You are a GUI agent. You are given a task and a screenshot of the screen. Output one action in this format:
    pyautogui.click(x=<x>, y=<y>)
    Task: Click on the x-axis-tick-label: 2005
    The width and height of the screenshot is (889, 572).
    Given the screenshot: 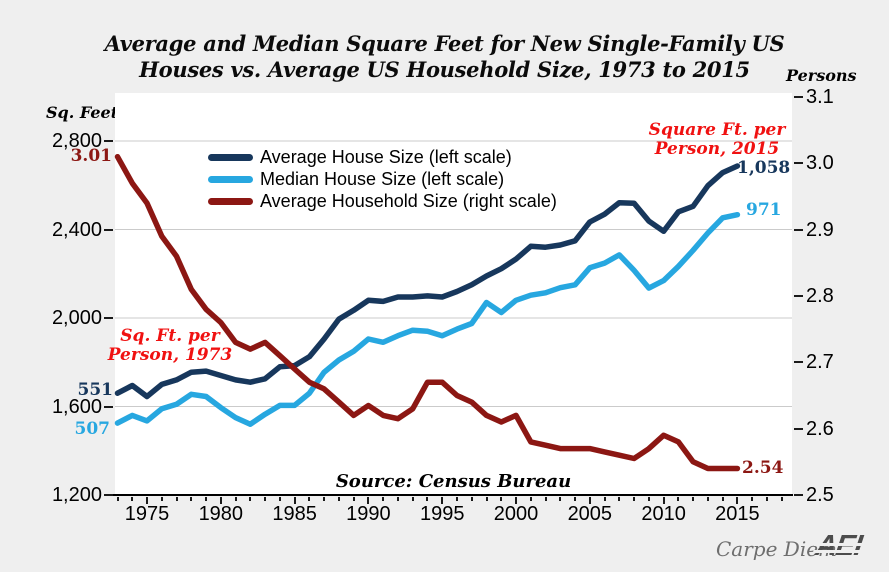 What is the action you would take?
    pyautogui.click(x=590, y=514)
    